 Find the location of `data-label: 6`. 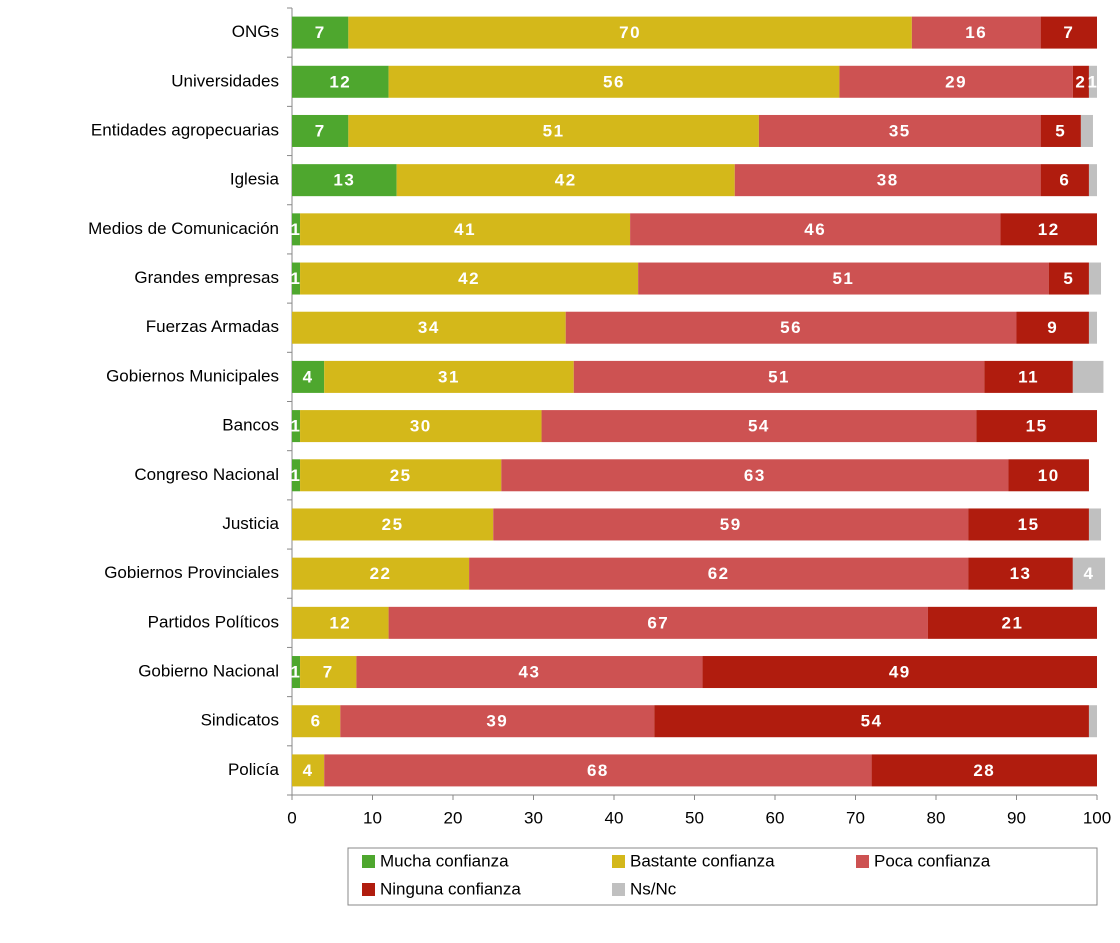

data-label: 6 is located at coordinates (316, 721).